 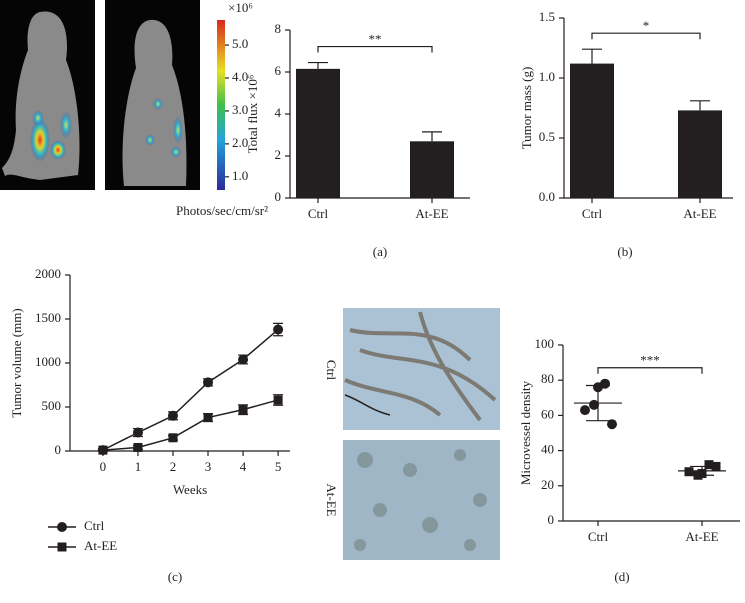 I want to click on y-tick-label: 2000, so click(x=48, y=273).